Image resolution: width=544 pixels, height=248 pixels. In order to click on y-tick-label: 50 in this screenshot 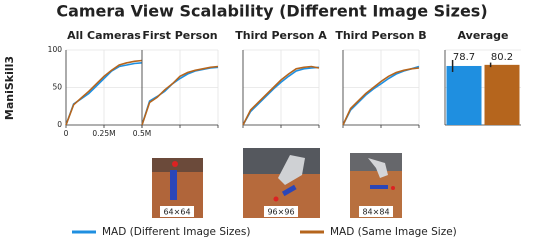, I will do `click(57, 87)`.